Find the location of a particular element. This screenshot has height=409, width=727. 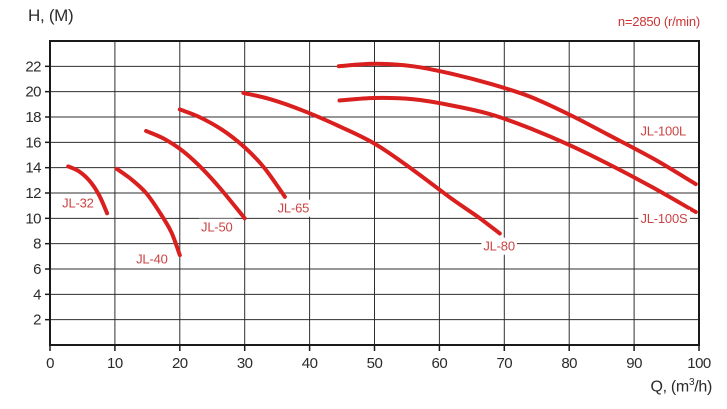

series-label-jl-100s: JL-100S is located at coordinates (664, 218).